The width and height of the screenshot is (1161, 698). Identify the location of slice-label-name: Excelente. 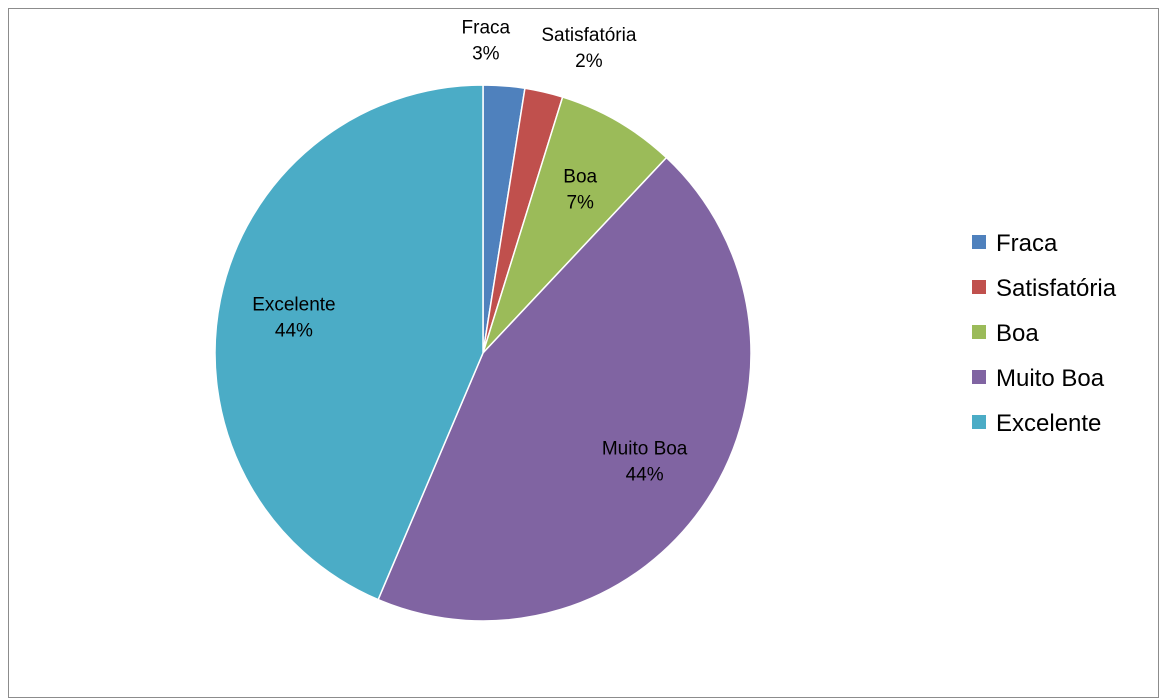
(293, 304).